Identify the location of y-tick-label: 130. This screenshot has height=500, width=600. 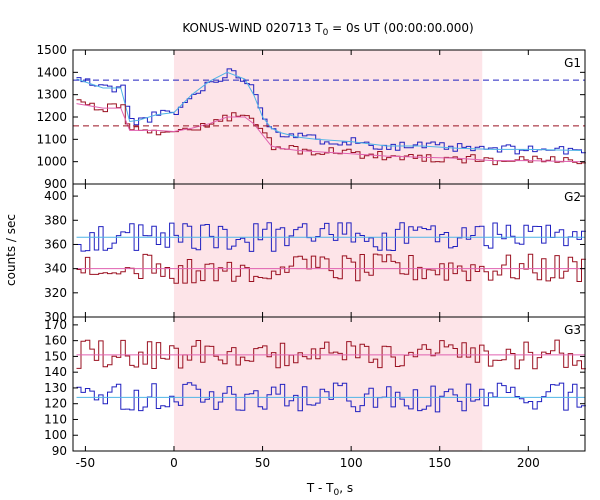
(55, 388).